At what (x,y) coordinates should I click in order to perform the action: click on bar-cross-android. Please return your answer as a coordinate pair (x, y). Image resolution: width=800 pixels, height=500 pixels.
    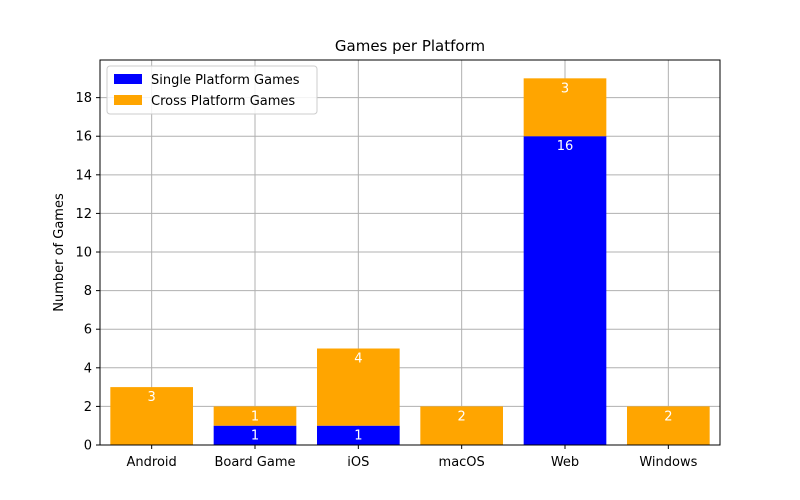
    Looking at the image, I should click on (151, 416).